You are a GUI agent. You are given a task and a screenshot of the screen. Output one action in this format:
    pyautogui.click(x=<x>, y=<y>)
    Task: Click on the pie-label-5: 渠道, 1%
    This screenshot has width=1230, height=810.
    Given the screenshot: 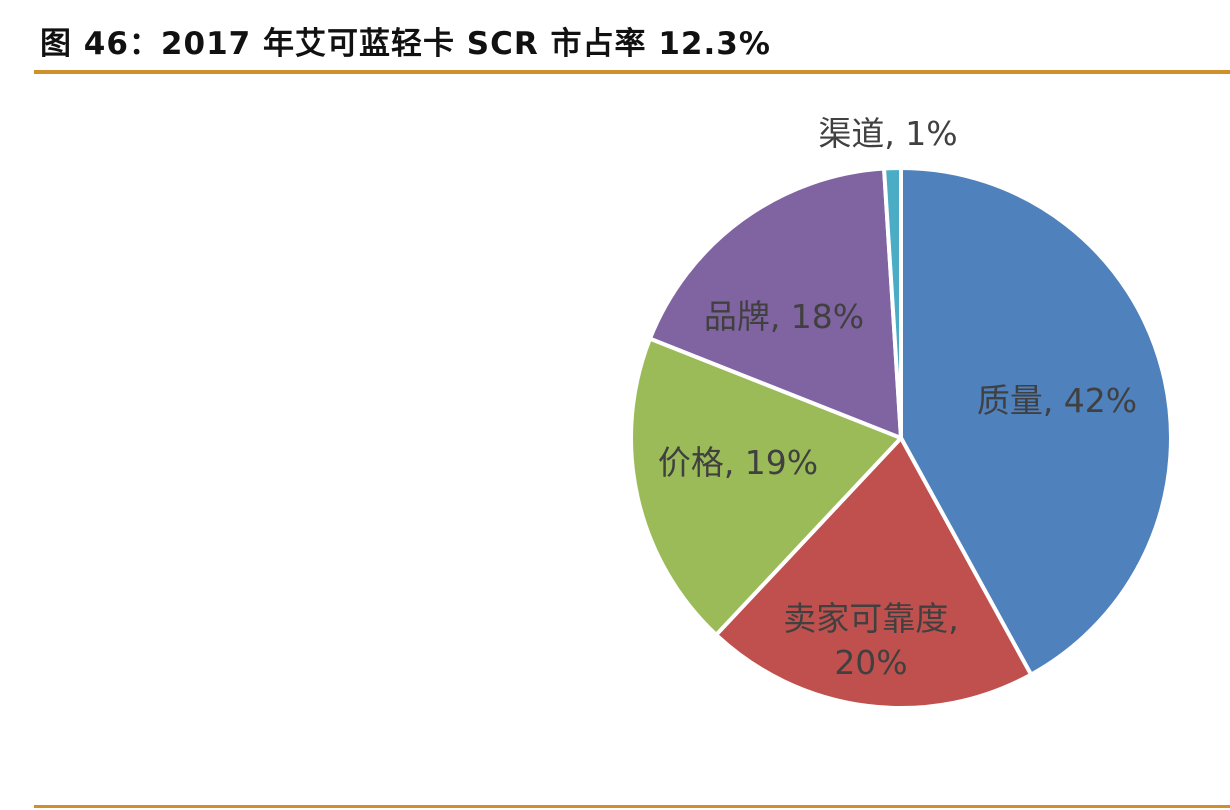 What is the action you would take?
    pyautogui.click(x=887, y=133)
    